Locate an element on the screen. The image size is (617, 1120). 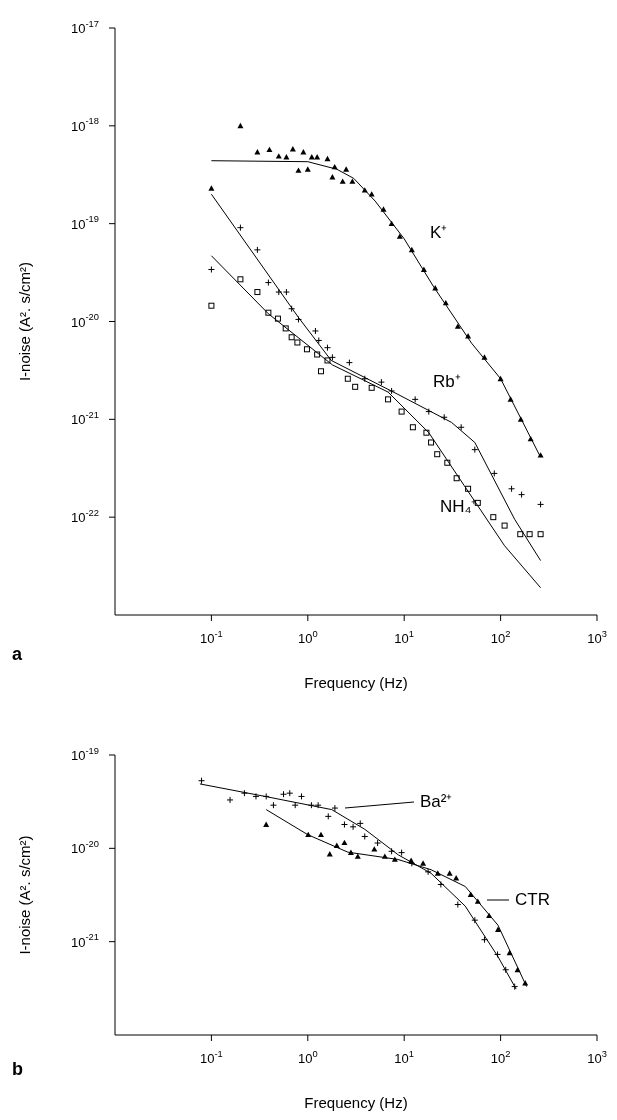
text: b is located at coordinates (17, 1069).